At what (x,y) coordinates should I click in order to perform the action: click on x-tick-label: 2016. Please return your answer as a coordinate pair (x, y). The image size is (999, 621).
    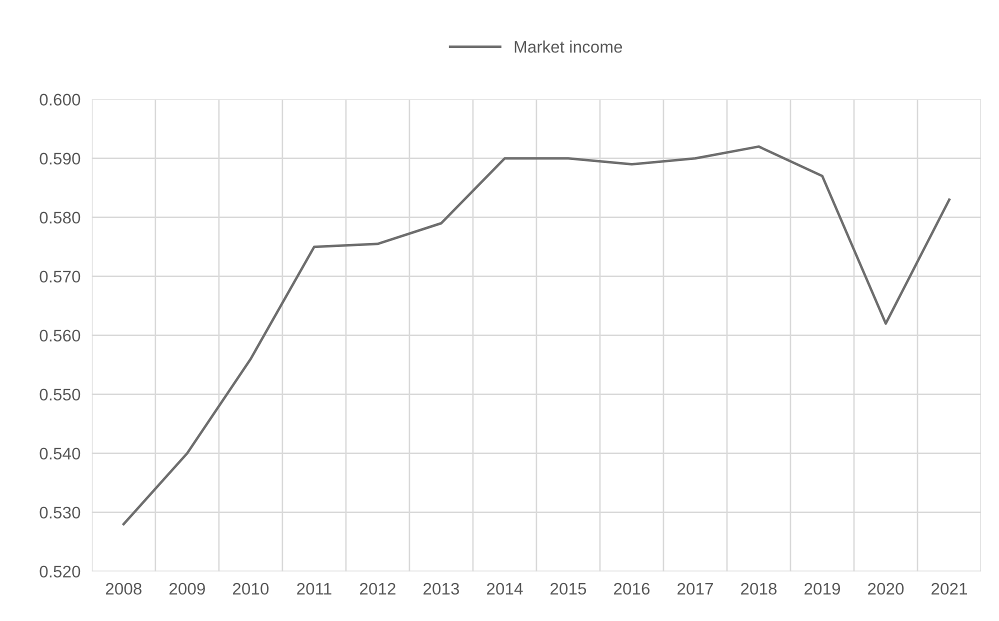
    Looking at the image, I should click on (632, 588).